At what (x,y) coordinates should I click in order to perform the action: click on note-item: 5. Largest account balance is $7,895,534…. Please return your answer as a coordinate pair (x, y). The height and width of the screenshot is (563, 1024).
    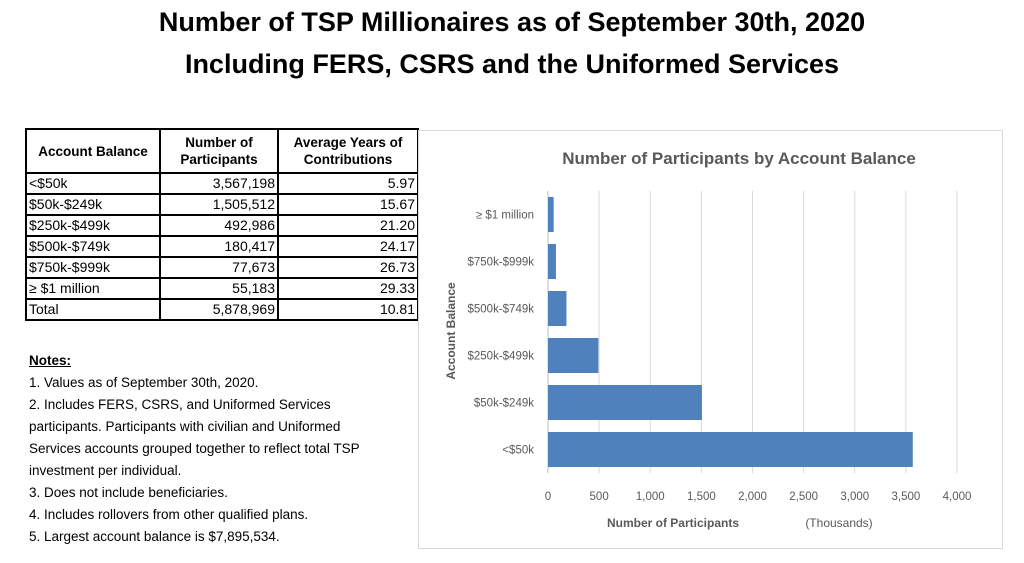
    Looking at the image, I should click on (154, 536).